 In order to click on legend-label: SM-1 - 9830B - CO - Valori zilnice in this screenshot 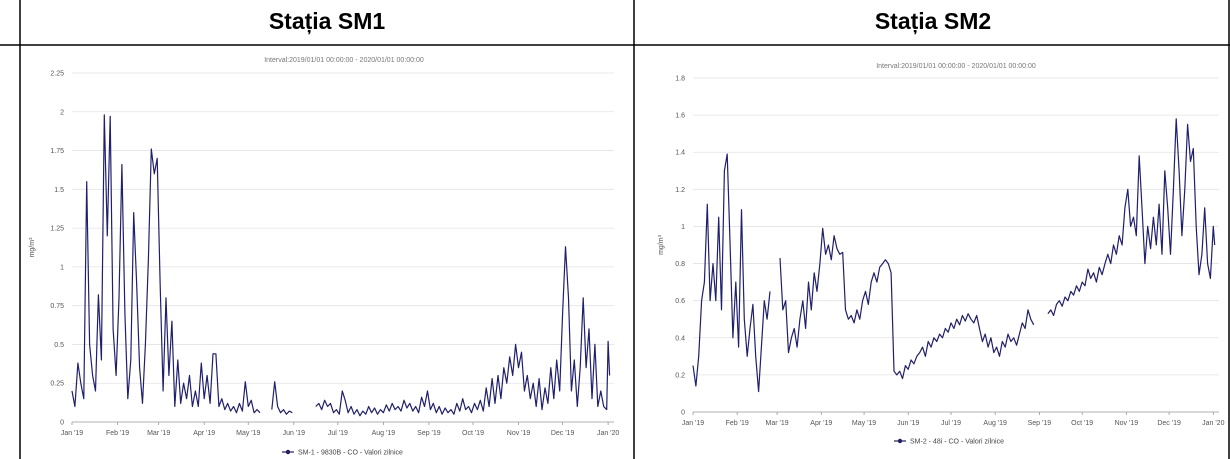, I will do `click(350, 453)`.